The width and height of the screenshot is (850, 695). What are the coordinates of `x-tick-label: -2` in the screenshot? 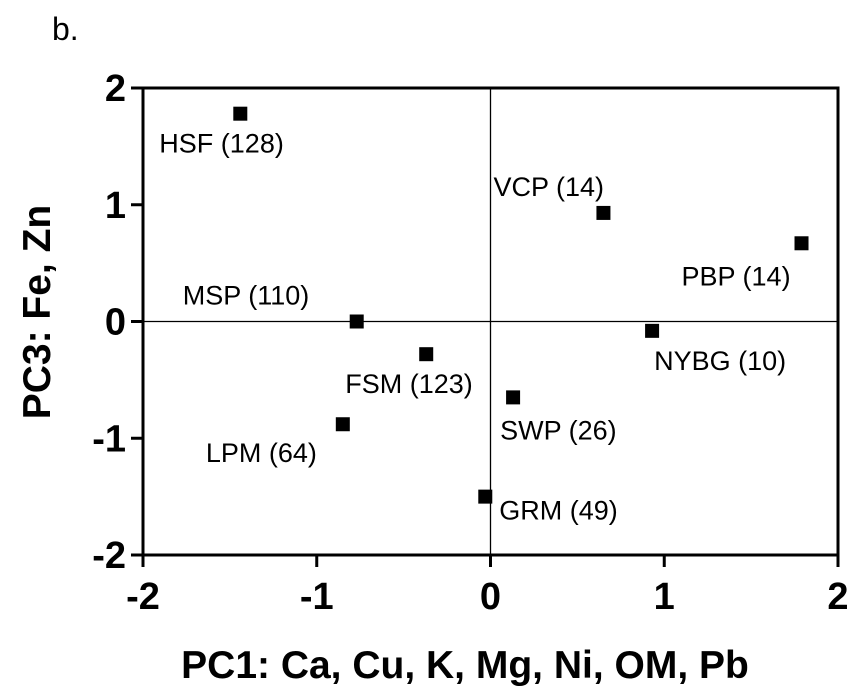 It's located at (143, 597).